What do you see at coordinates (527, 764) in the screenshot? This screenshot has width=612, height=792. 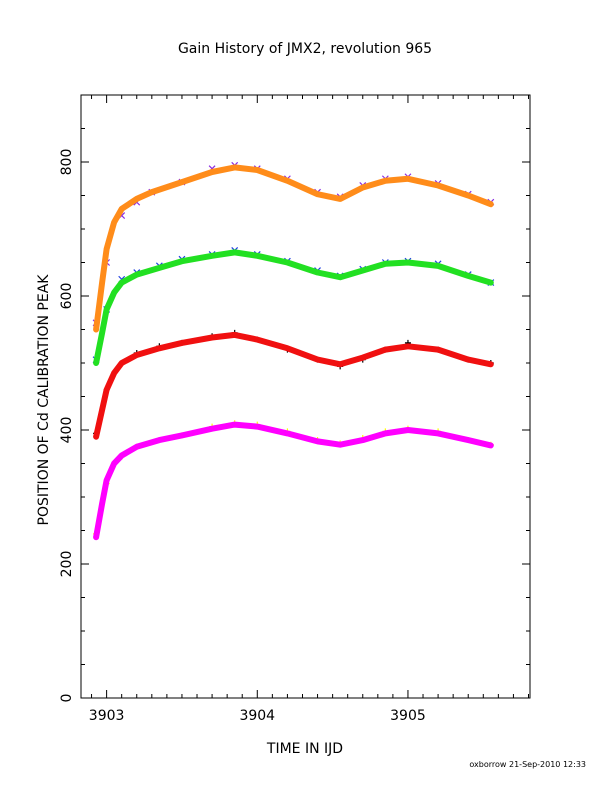 I see `footer-credit: oxborrow 21-Sep-2010 12:33` at bounding box center [527, 764].